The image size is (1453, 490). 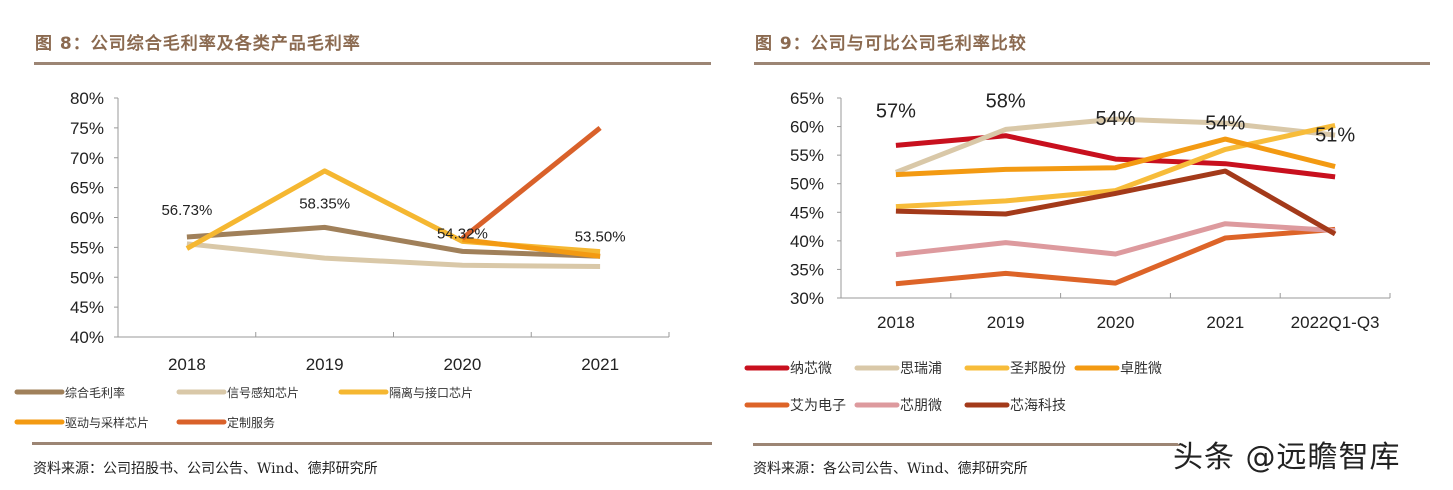 What do you see at coordinates (1092, 63) in the screenshot?
I see `figure-9-top-rule` at bounding box center [1092, 63].